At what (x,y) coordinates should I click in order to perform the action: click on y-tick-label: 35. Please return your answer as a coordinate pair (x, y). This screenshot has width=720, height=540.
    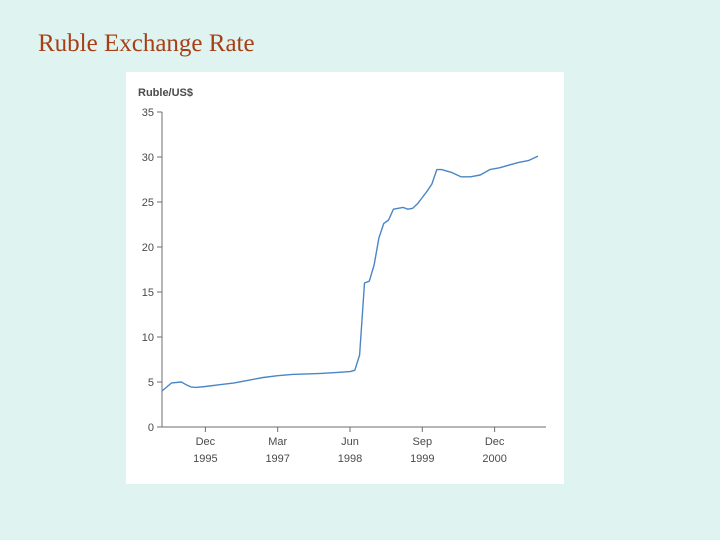
    Looking at the image, I should click on (148, 113).